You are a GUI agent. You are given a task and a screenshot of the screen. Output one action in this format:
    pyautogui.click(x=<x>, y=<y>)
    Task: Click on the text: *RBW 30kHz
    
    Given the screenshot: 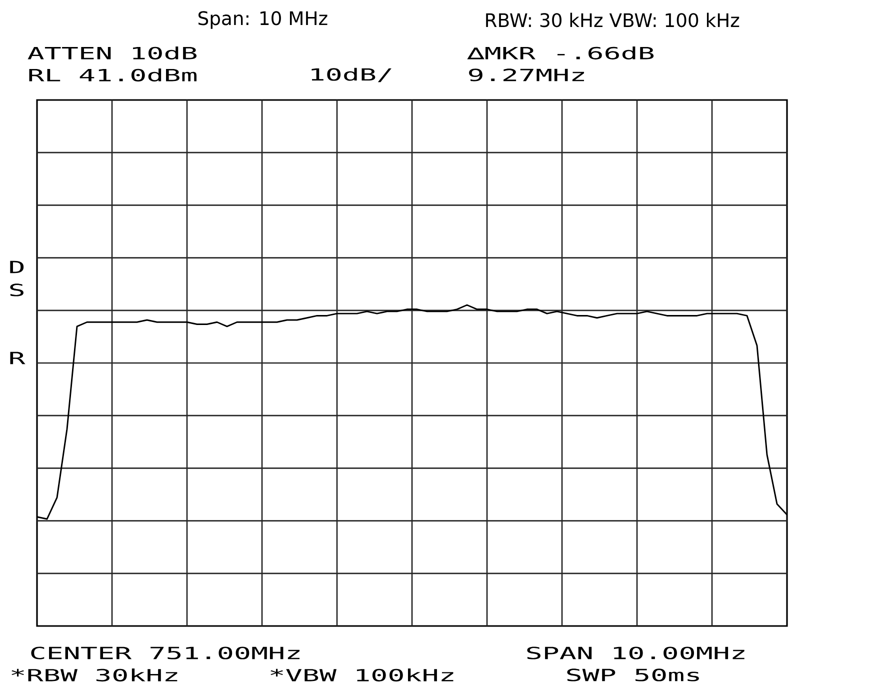 What is the action you would take?
    pyautogui.click(x=95, y=675)
    